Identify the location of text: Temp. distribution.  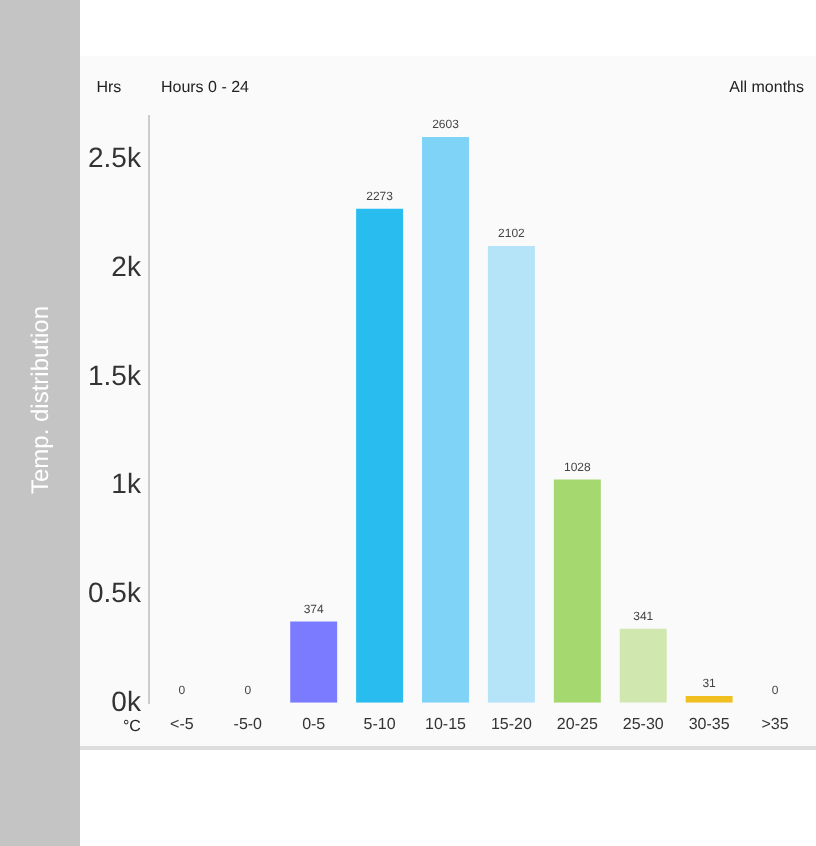
(40, 400).